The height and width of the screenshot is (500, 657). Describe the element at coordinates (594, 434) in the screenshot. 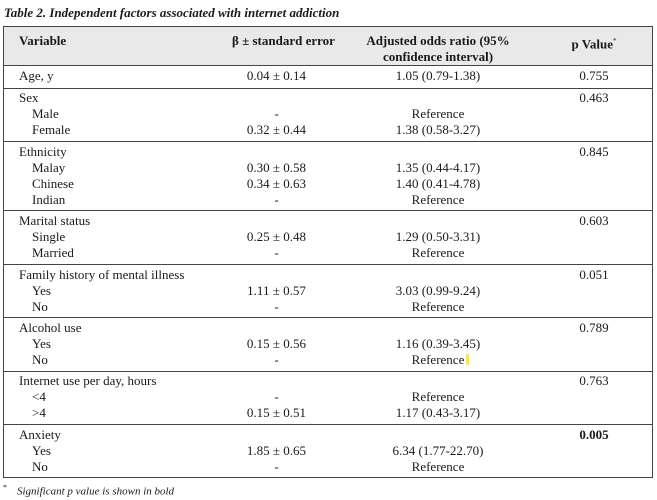

I see `row-p-significant: 0.005` at that location.